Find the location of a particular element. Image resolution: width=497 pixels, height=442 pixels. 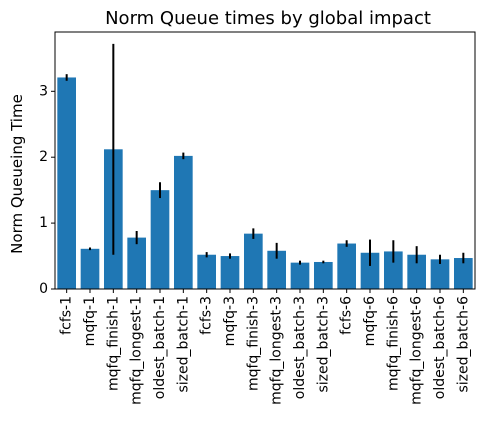

y-axis: 0 1 2 3 is located at coordinates (47, 190).